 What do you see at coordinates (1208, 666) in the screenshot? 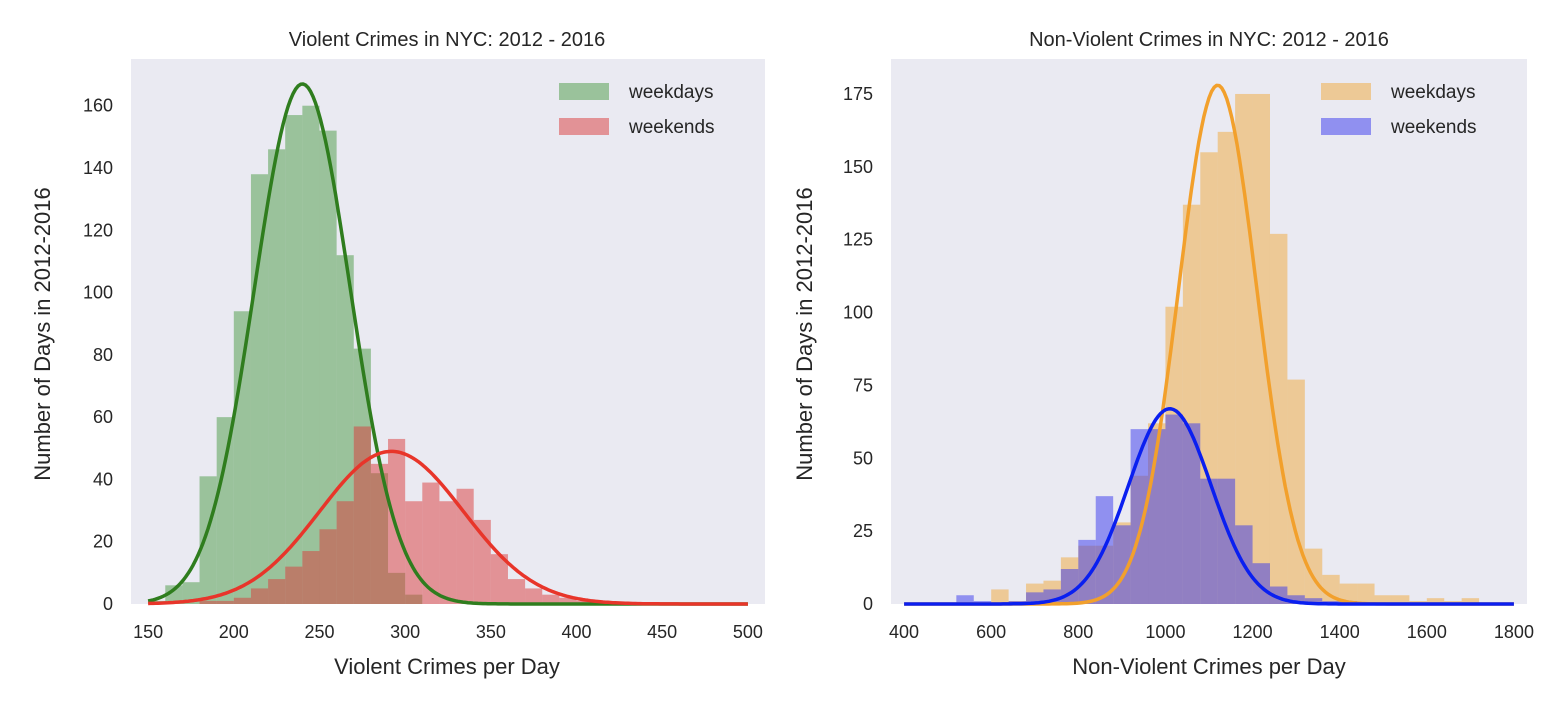
I see `x-axis-label: Non-Violent Crimes per Day` at bounding box center [1208, 666].